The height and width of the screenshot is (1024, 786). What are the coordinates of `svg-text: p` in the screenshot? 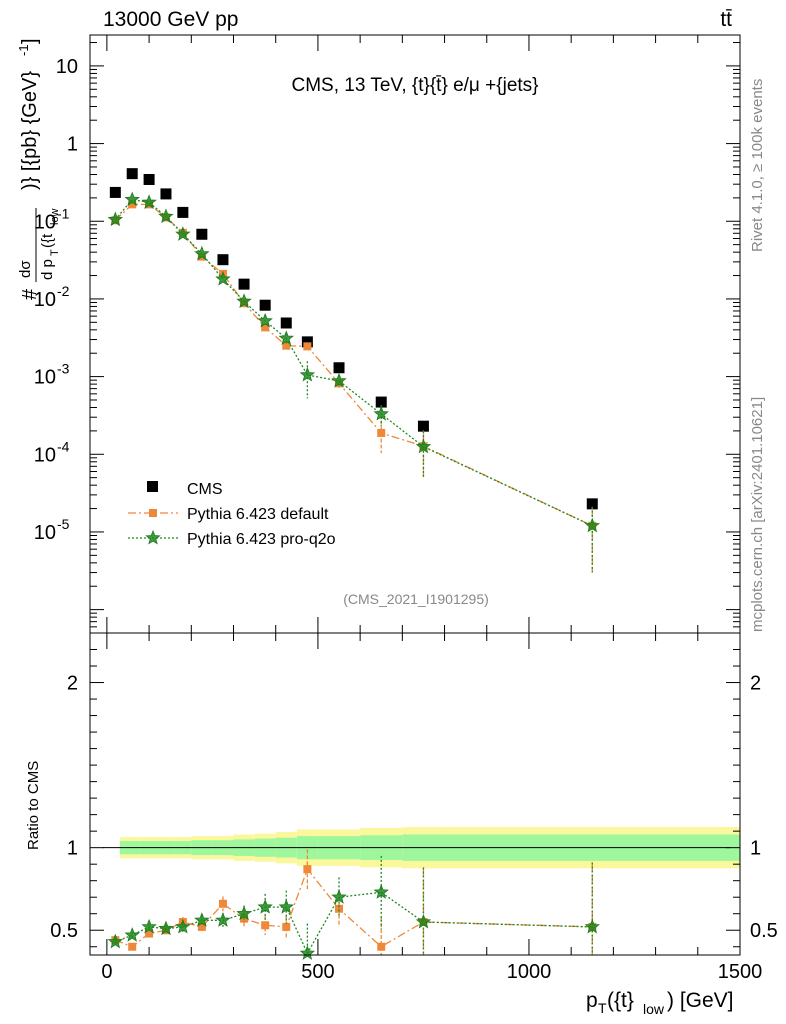 It's located at (592, 1000).